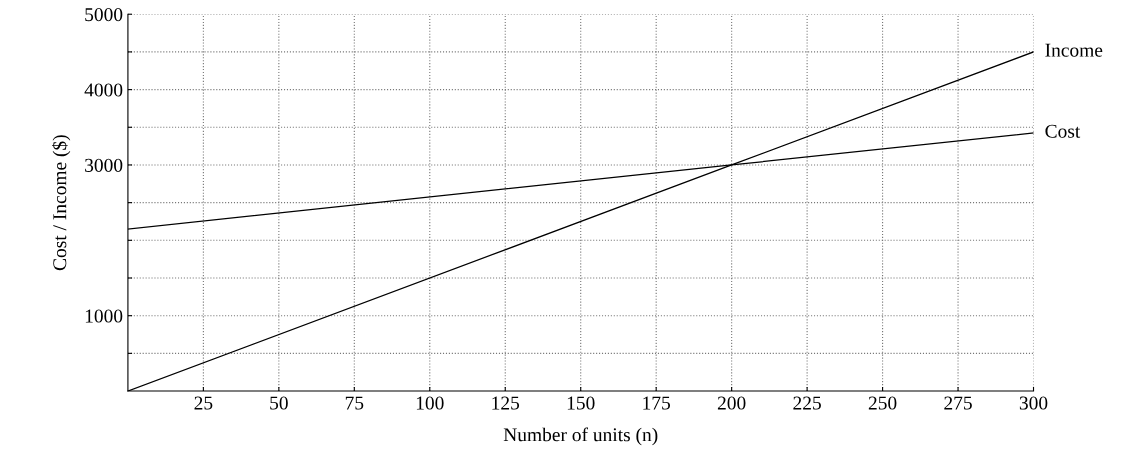 This screenshot has width=1132, height=474. I want to click on series-label: Cost, so click(1063, 131).